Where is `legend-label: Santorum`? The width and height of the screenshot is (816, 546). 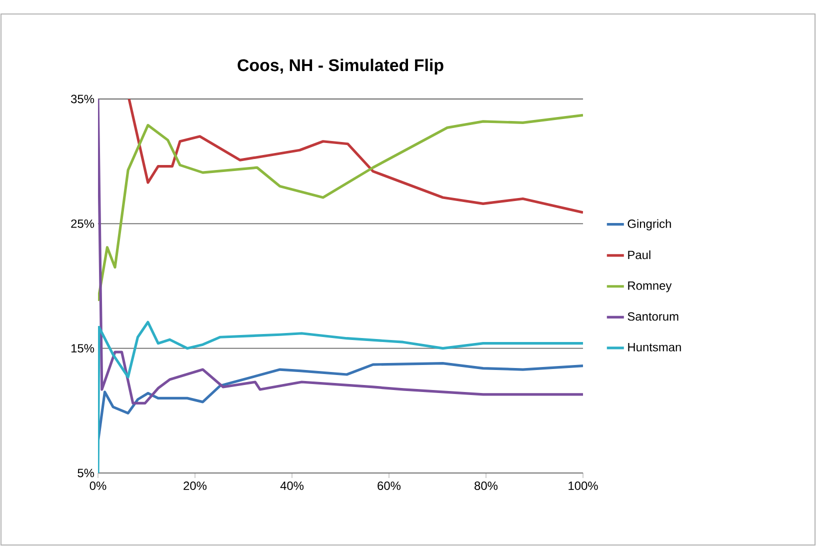 legend-label: Santorum is located at coordinates (653, 316).